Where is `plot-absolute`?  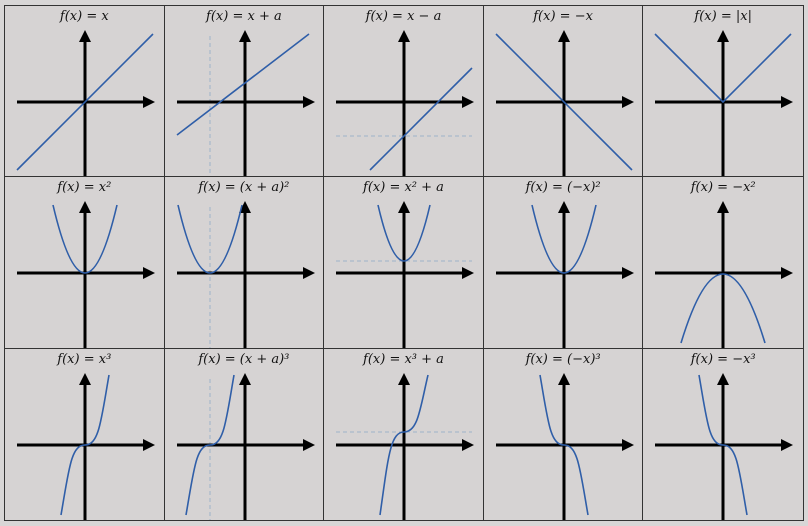 plot-absolute is located at coordinates (723, 91).